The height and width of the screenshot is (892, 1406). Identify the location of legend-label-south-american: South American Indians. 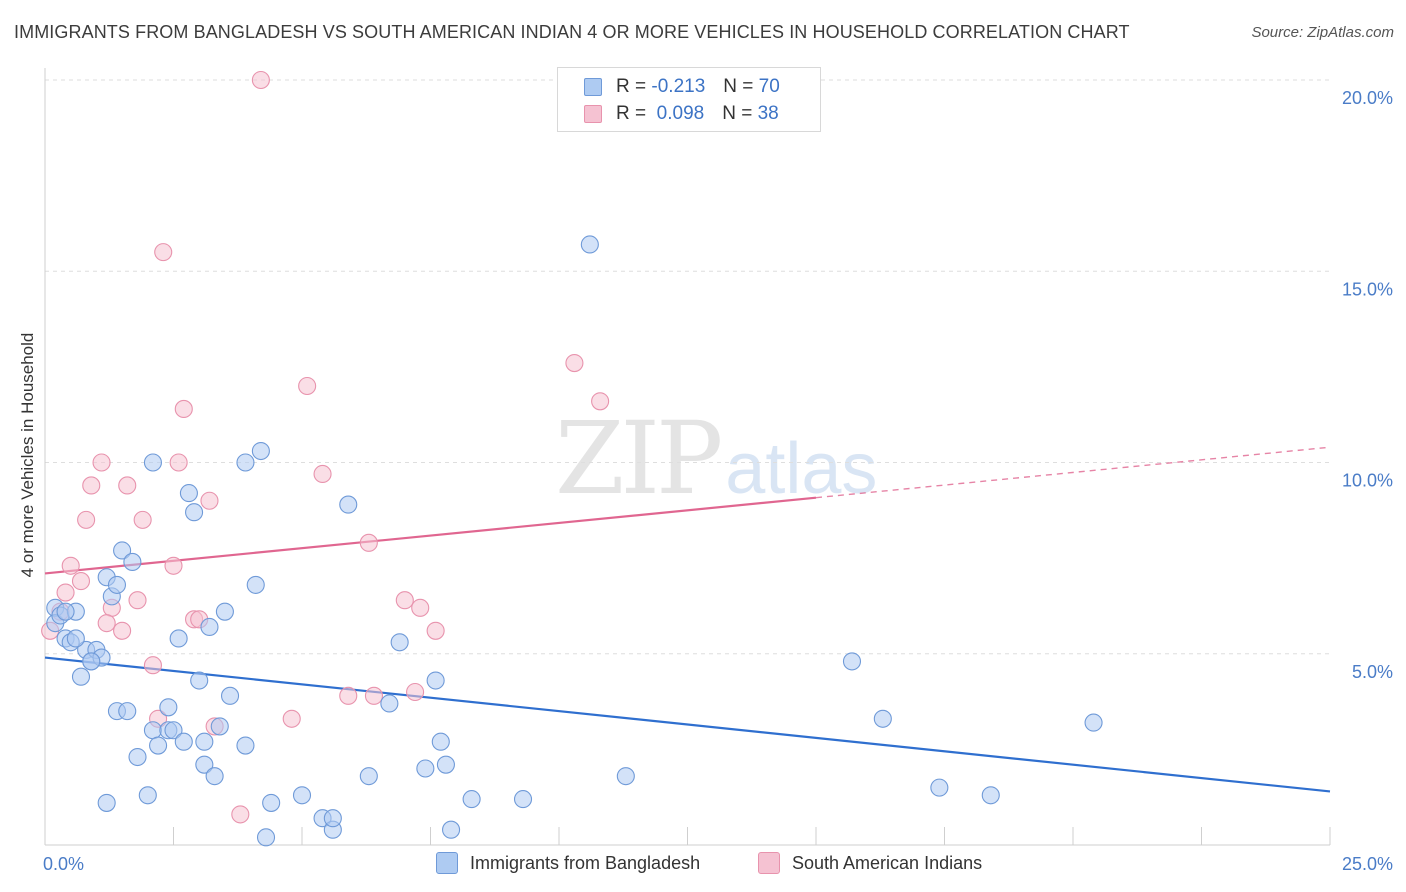
(887, 862).